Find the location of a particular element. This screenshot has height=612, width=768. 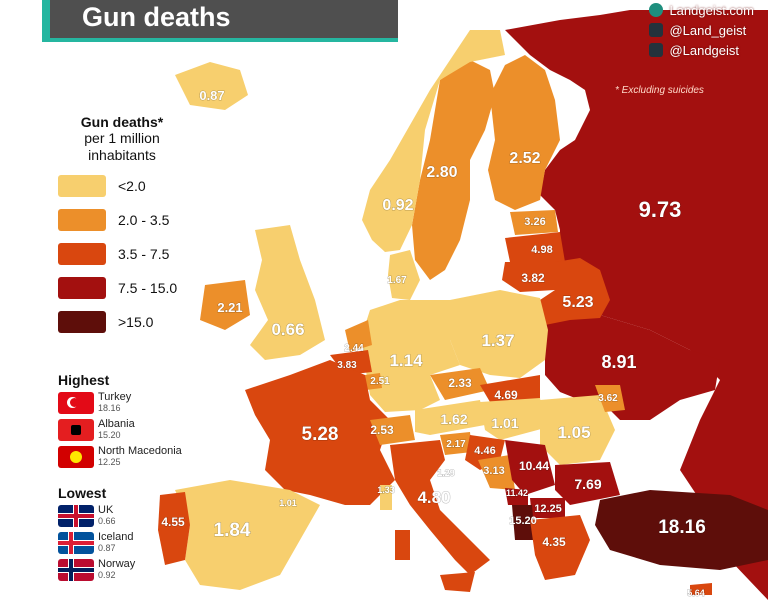

region-bulgaria is located at coordinates (587, 483).